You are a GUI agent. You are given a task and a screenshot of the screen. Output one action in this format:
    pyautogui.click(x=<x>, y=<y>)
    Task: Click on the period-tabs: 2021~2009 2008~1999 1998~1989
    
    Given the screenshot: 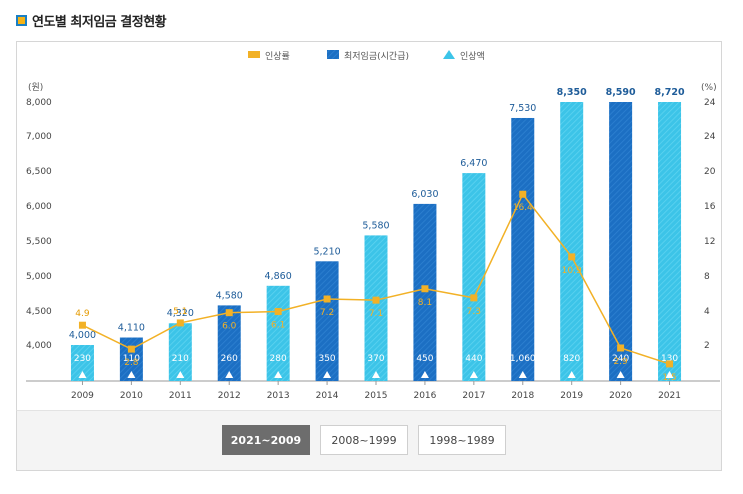 What is the action you would take?
    pyautogui.click(x=364, y=440)
    